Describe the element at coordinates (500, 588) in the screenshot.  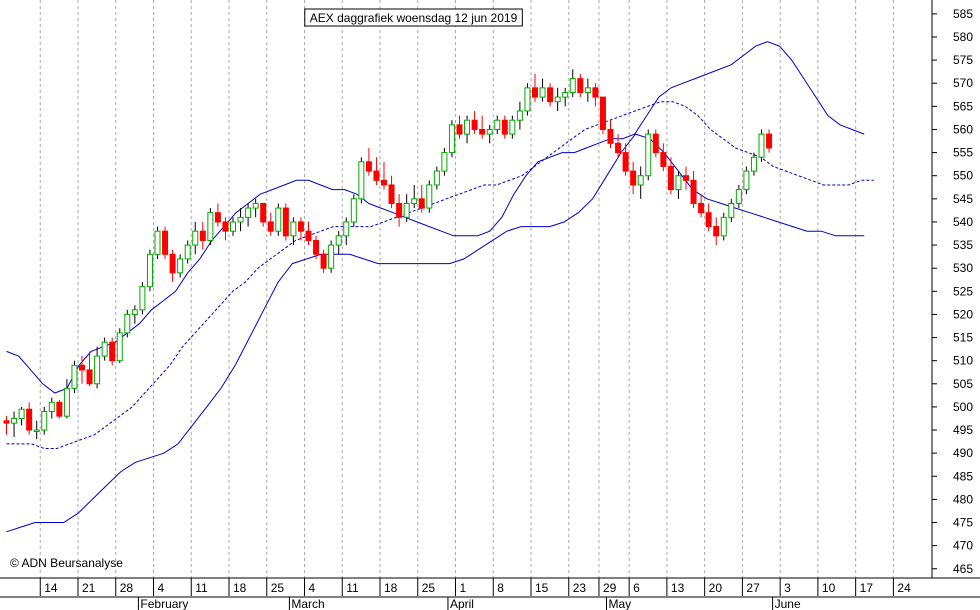
I see `x-tick-label: 8` at that location.